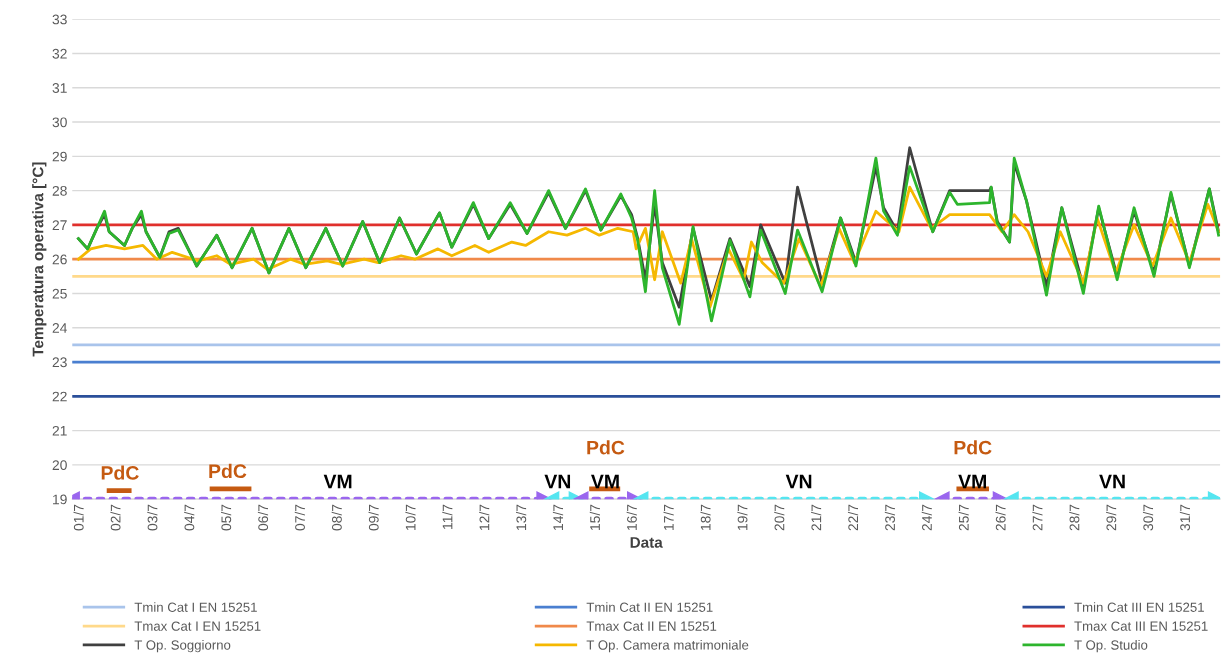  Describe the element at coordinates (1139, 607) in the screenshot. I see `legend-label: Tmin Cat III EN 15251` at that location.